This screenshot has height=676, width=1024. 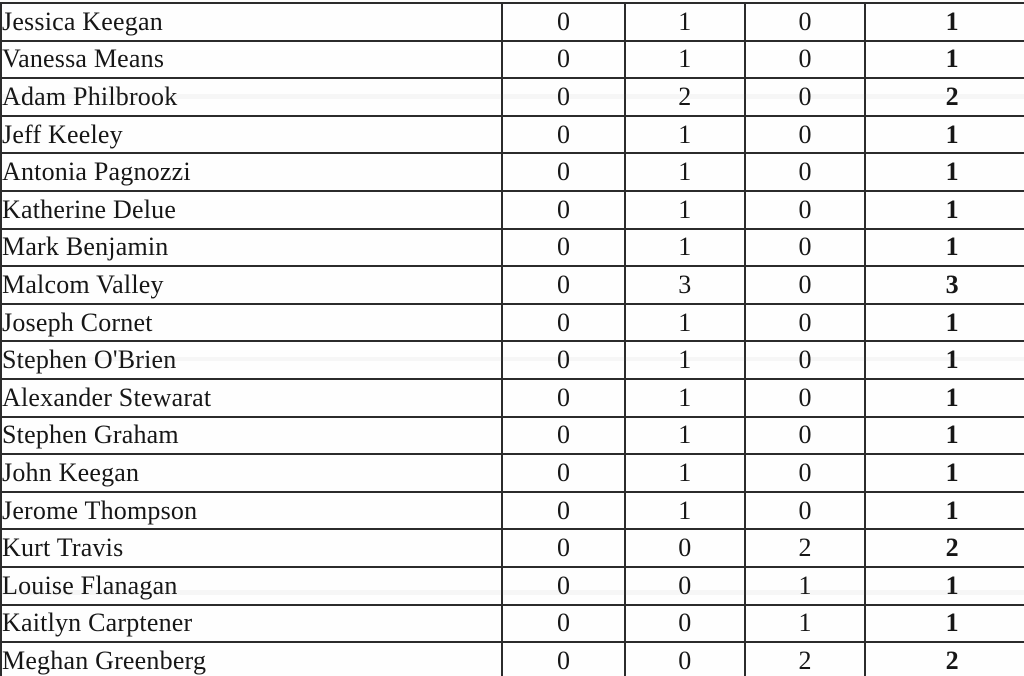 What do you see at coordinates (252, 510) in the screenshot?
I see `person-name-cell: Jerome Thompson` at bounding box center [252, 510].